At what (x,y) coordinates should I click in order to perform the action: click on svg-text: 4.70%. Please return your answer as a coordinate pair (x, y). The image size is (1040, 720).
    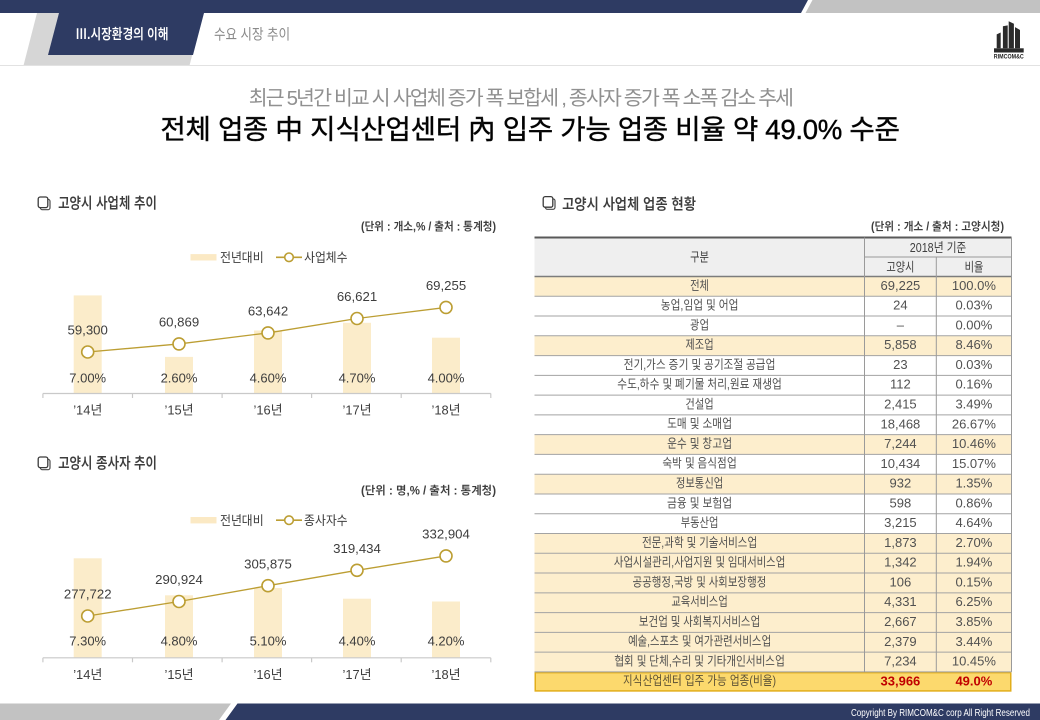
    Looking at the image, I should click on (357, 378).